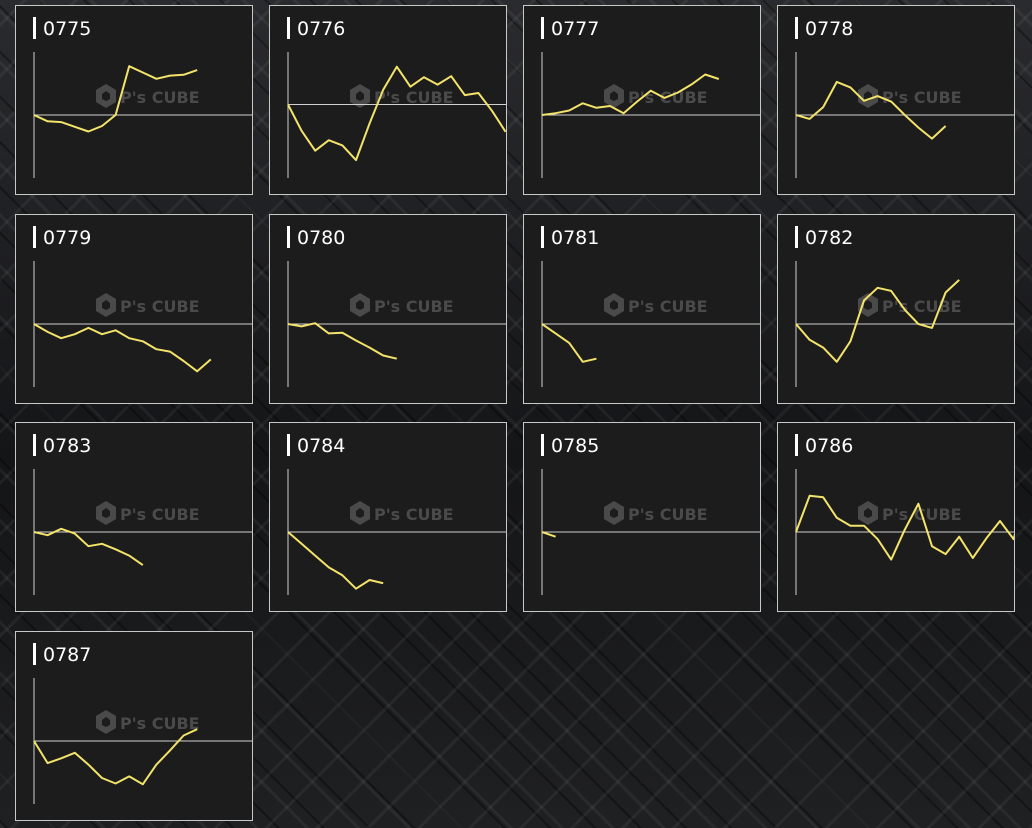 The width and height of the screenshot is (1032, 828). I want to click on chart-panel: 0783 P's CUBE, so click(134, 517).